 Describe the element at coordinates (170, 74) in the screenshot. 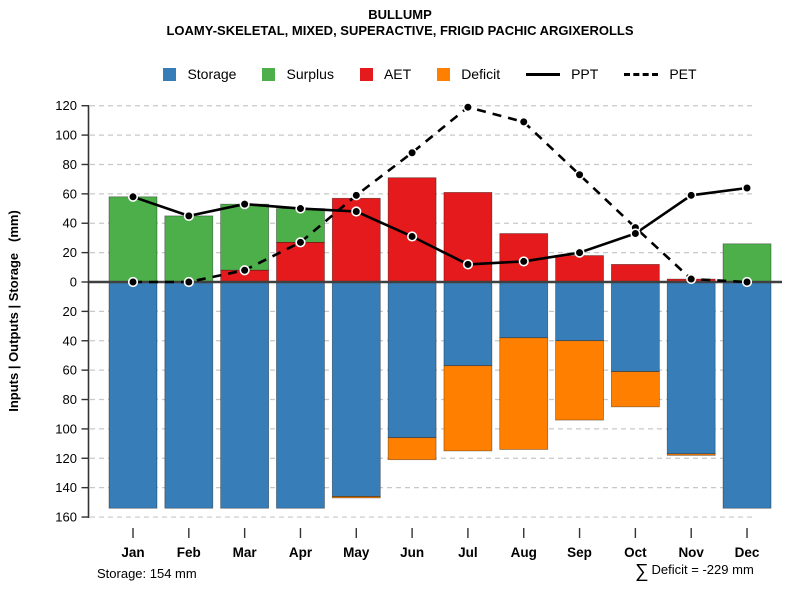

I see `storage-swatch-icon` at that location.